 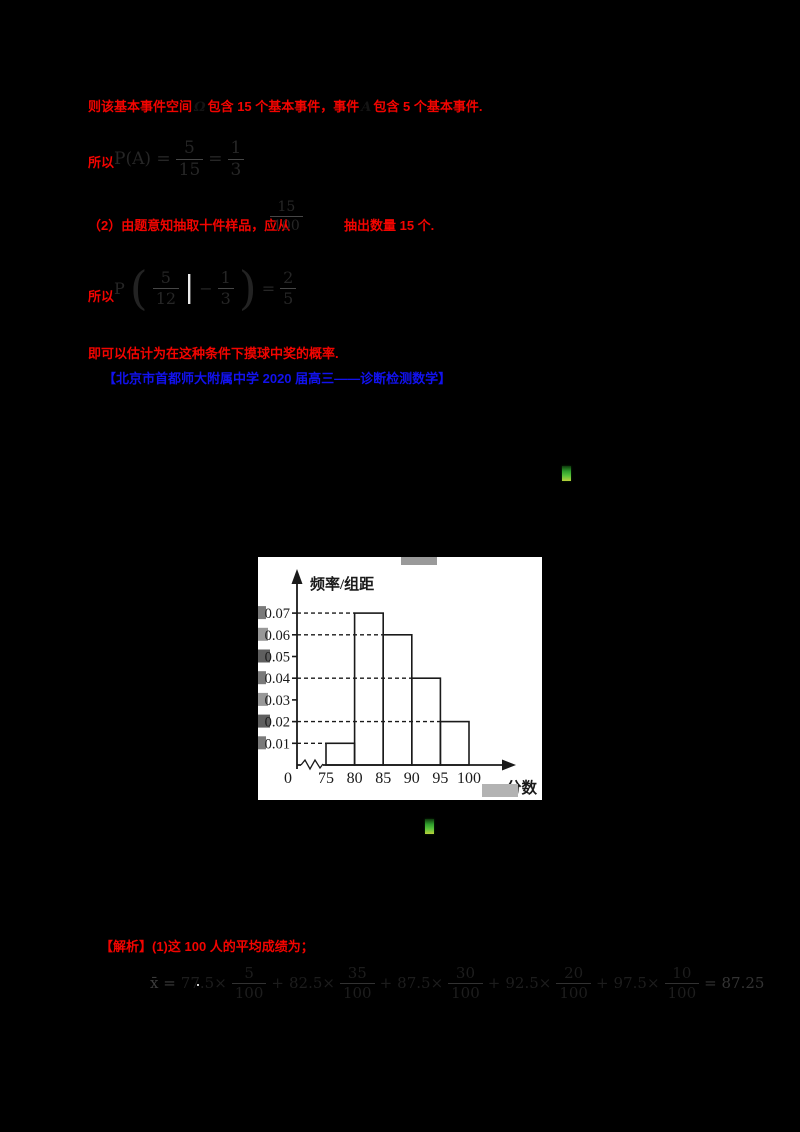 What do you see at coordinates (682, 983) in the screenshot?
I see `fraction: 10 100` at bounding box center [682, 983].